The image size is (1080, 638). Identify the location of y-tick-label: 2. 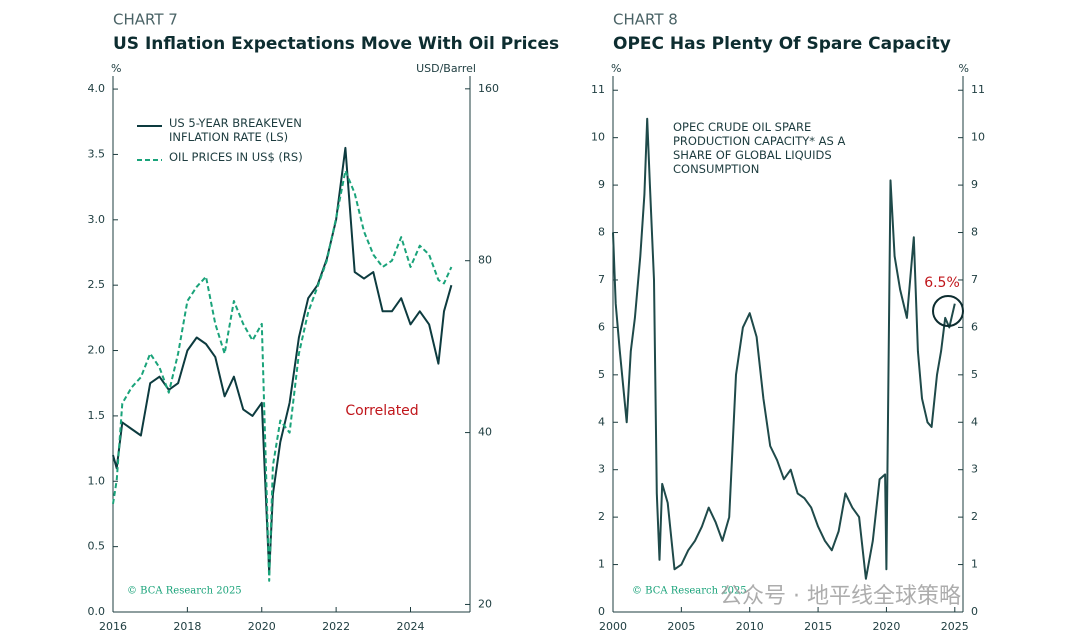
(601, 516).